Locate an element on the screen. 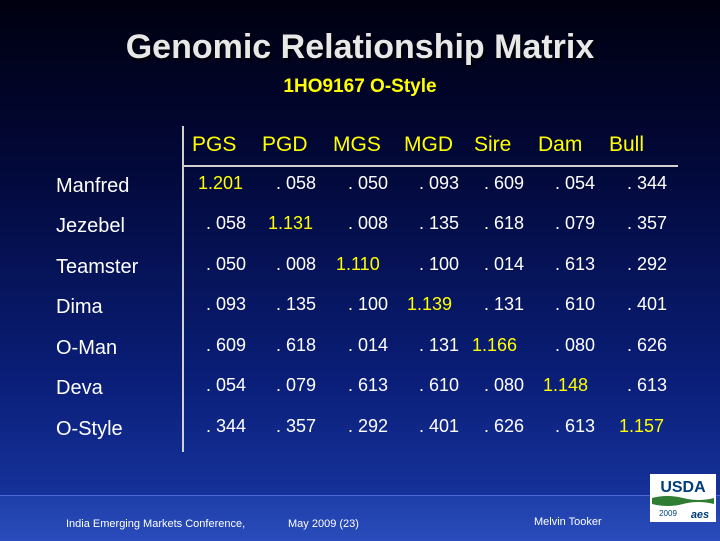 Image resolution: width=720 pixels, height=541 pixels. slide-title: Genomic Relationship Matrix is located at coordinates (360, 47).